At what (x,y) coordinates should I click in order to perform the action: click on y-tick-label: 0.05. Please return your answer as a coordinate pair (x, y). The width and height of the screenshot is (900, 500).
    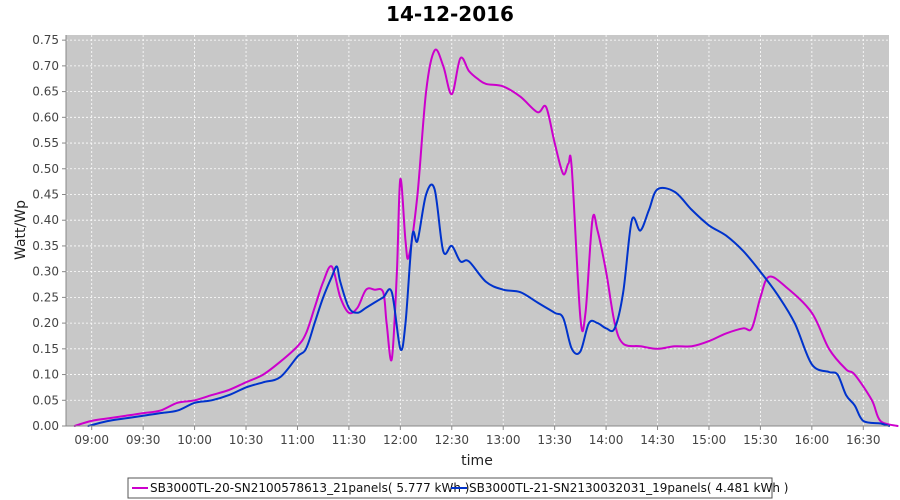
    Looking at the image, I should click on (45, 400).